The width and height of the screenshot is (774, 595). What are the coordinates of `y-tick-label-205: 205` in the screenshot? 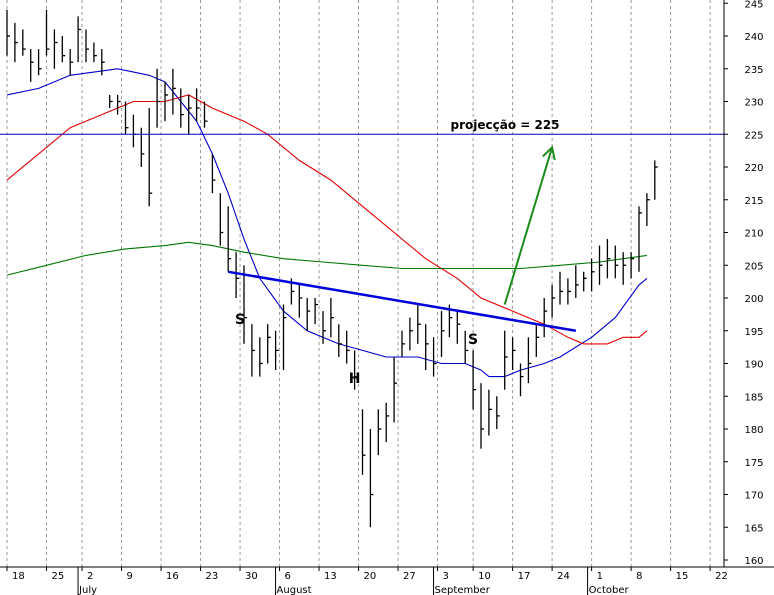 It's located at (753, 266).